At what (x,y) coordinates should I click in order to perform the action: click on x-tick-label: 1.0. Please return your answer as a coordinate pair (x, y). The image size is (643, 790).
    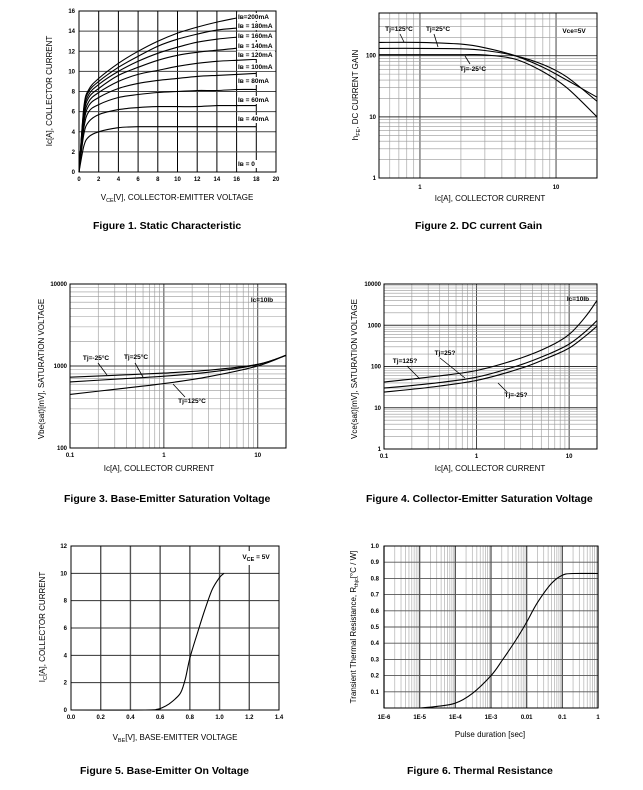
    Looking at the image, I should click on (219, 718).